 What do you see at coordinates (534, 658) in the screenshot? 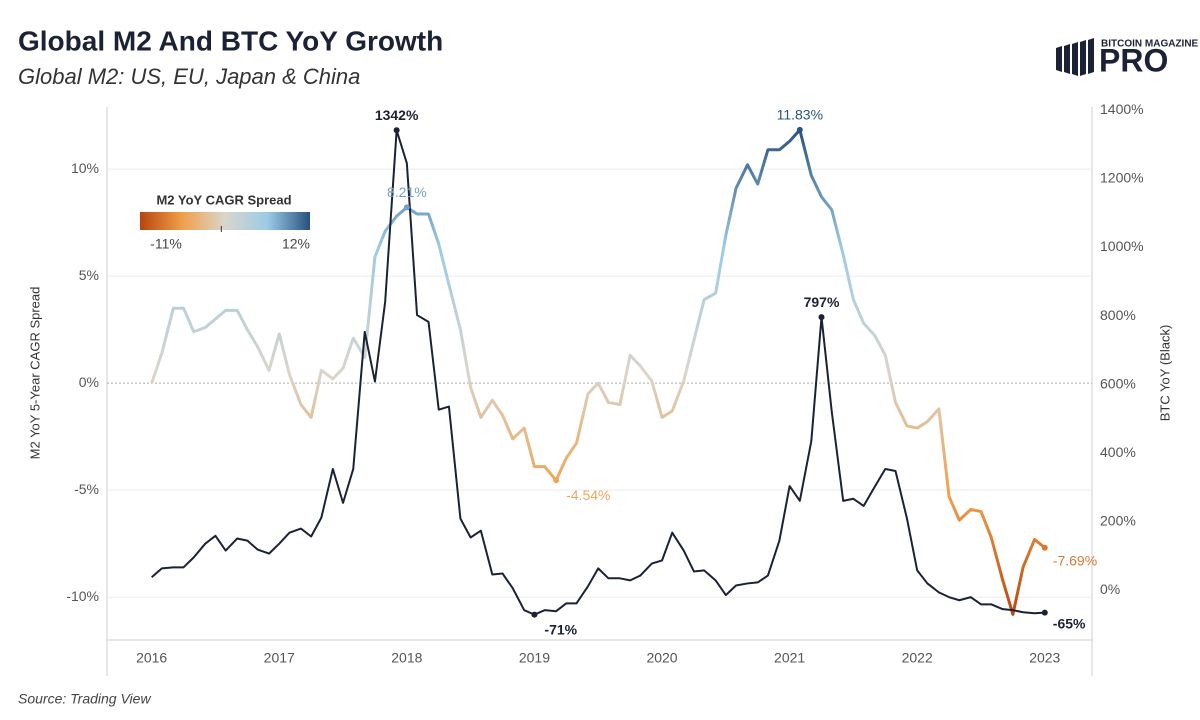
I see `x-tick-label: 2019` at bounding box center [534, 658].